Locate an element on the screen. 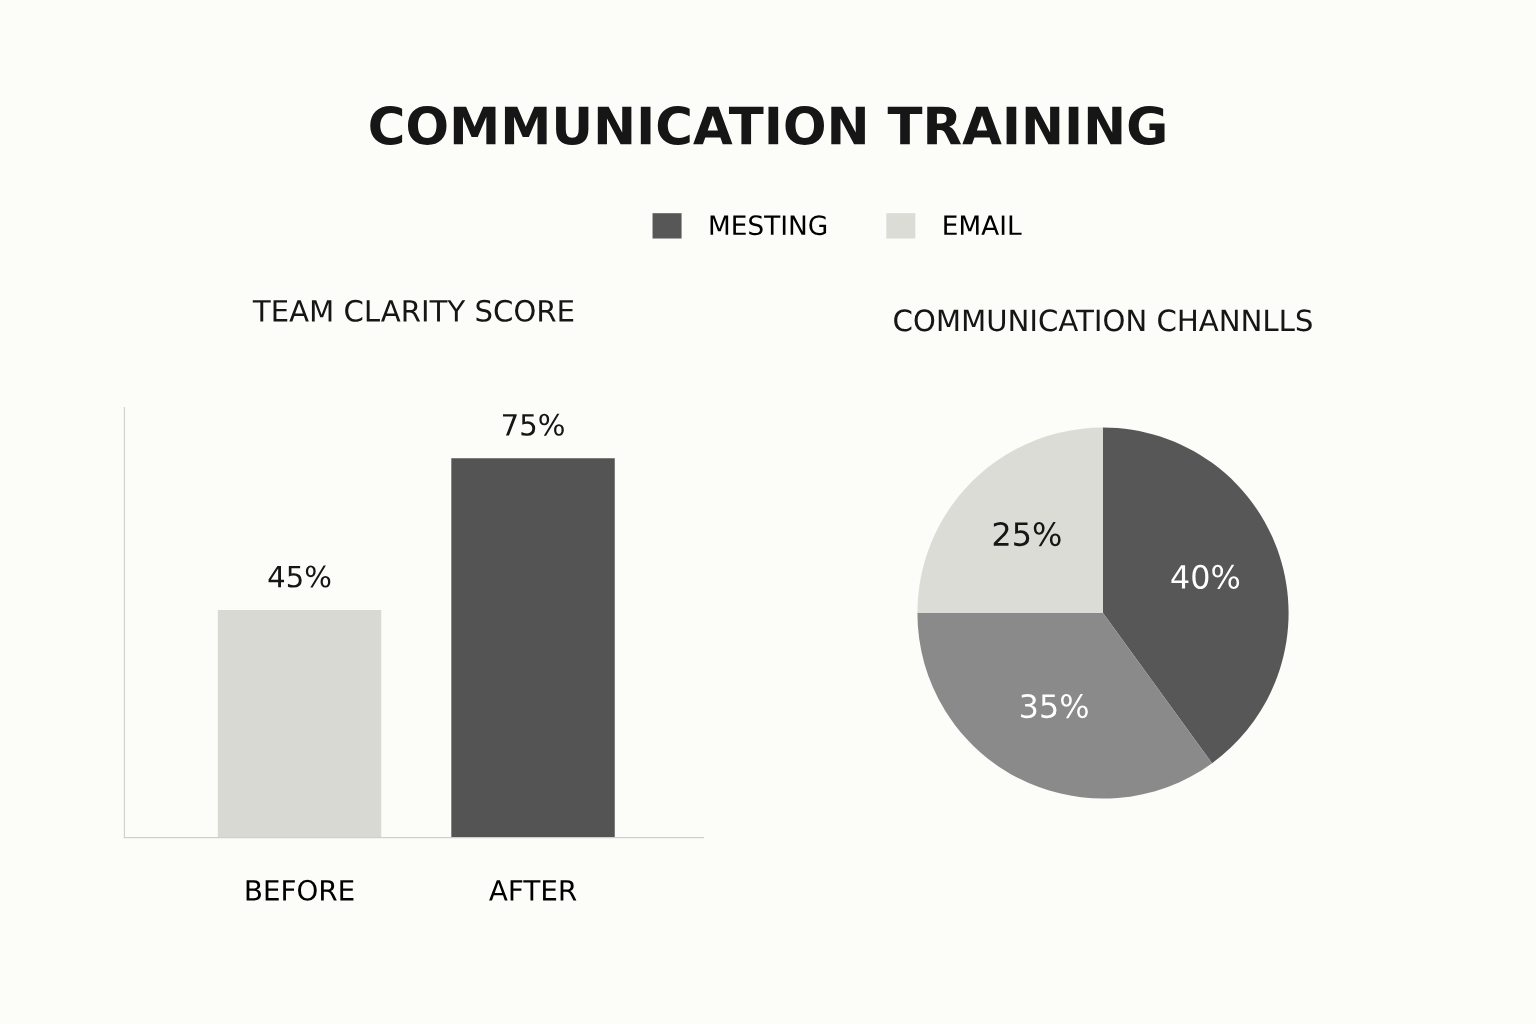 This screenshot has width=1536, height=1024. data-label: 45% is located at coordinates (299, 576).